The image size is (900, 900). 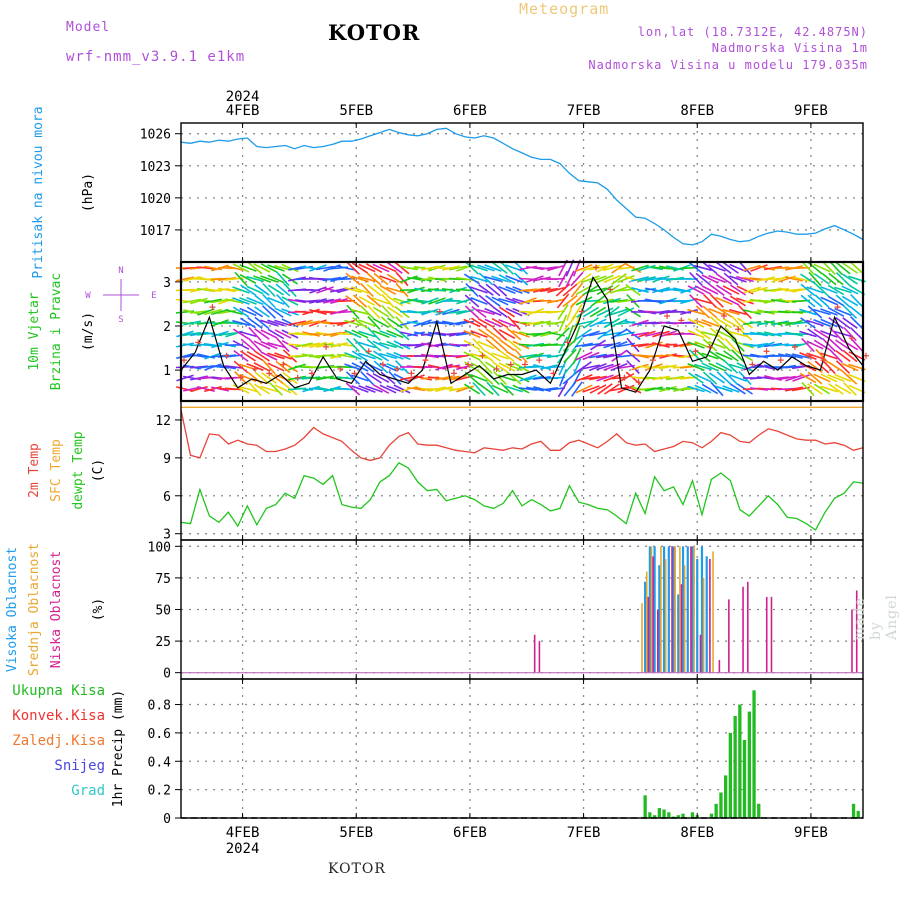 What do you see at coordinates (155, 199) in the screenshot?
I see `y-tick-label: 1020` at bounding box center [155, 199].